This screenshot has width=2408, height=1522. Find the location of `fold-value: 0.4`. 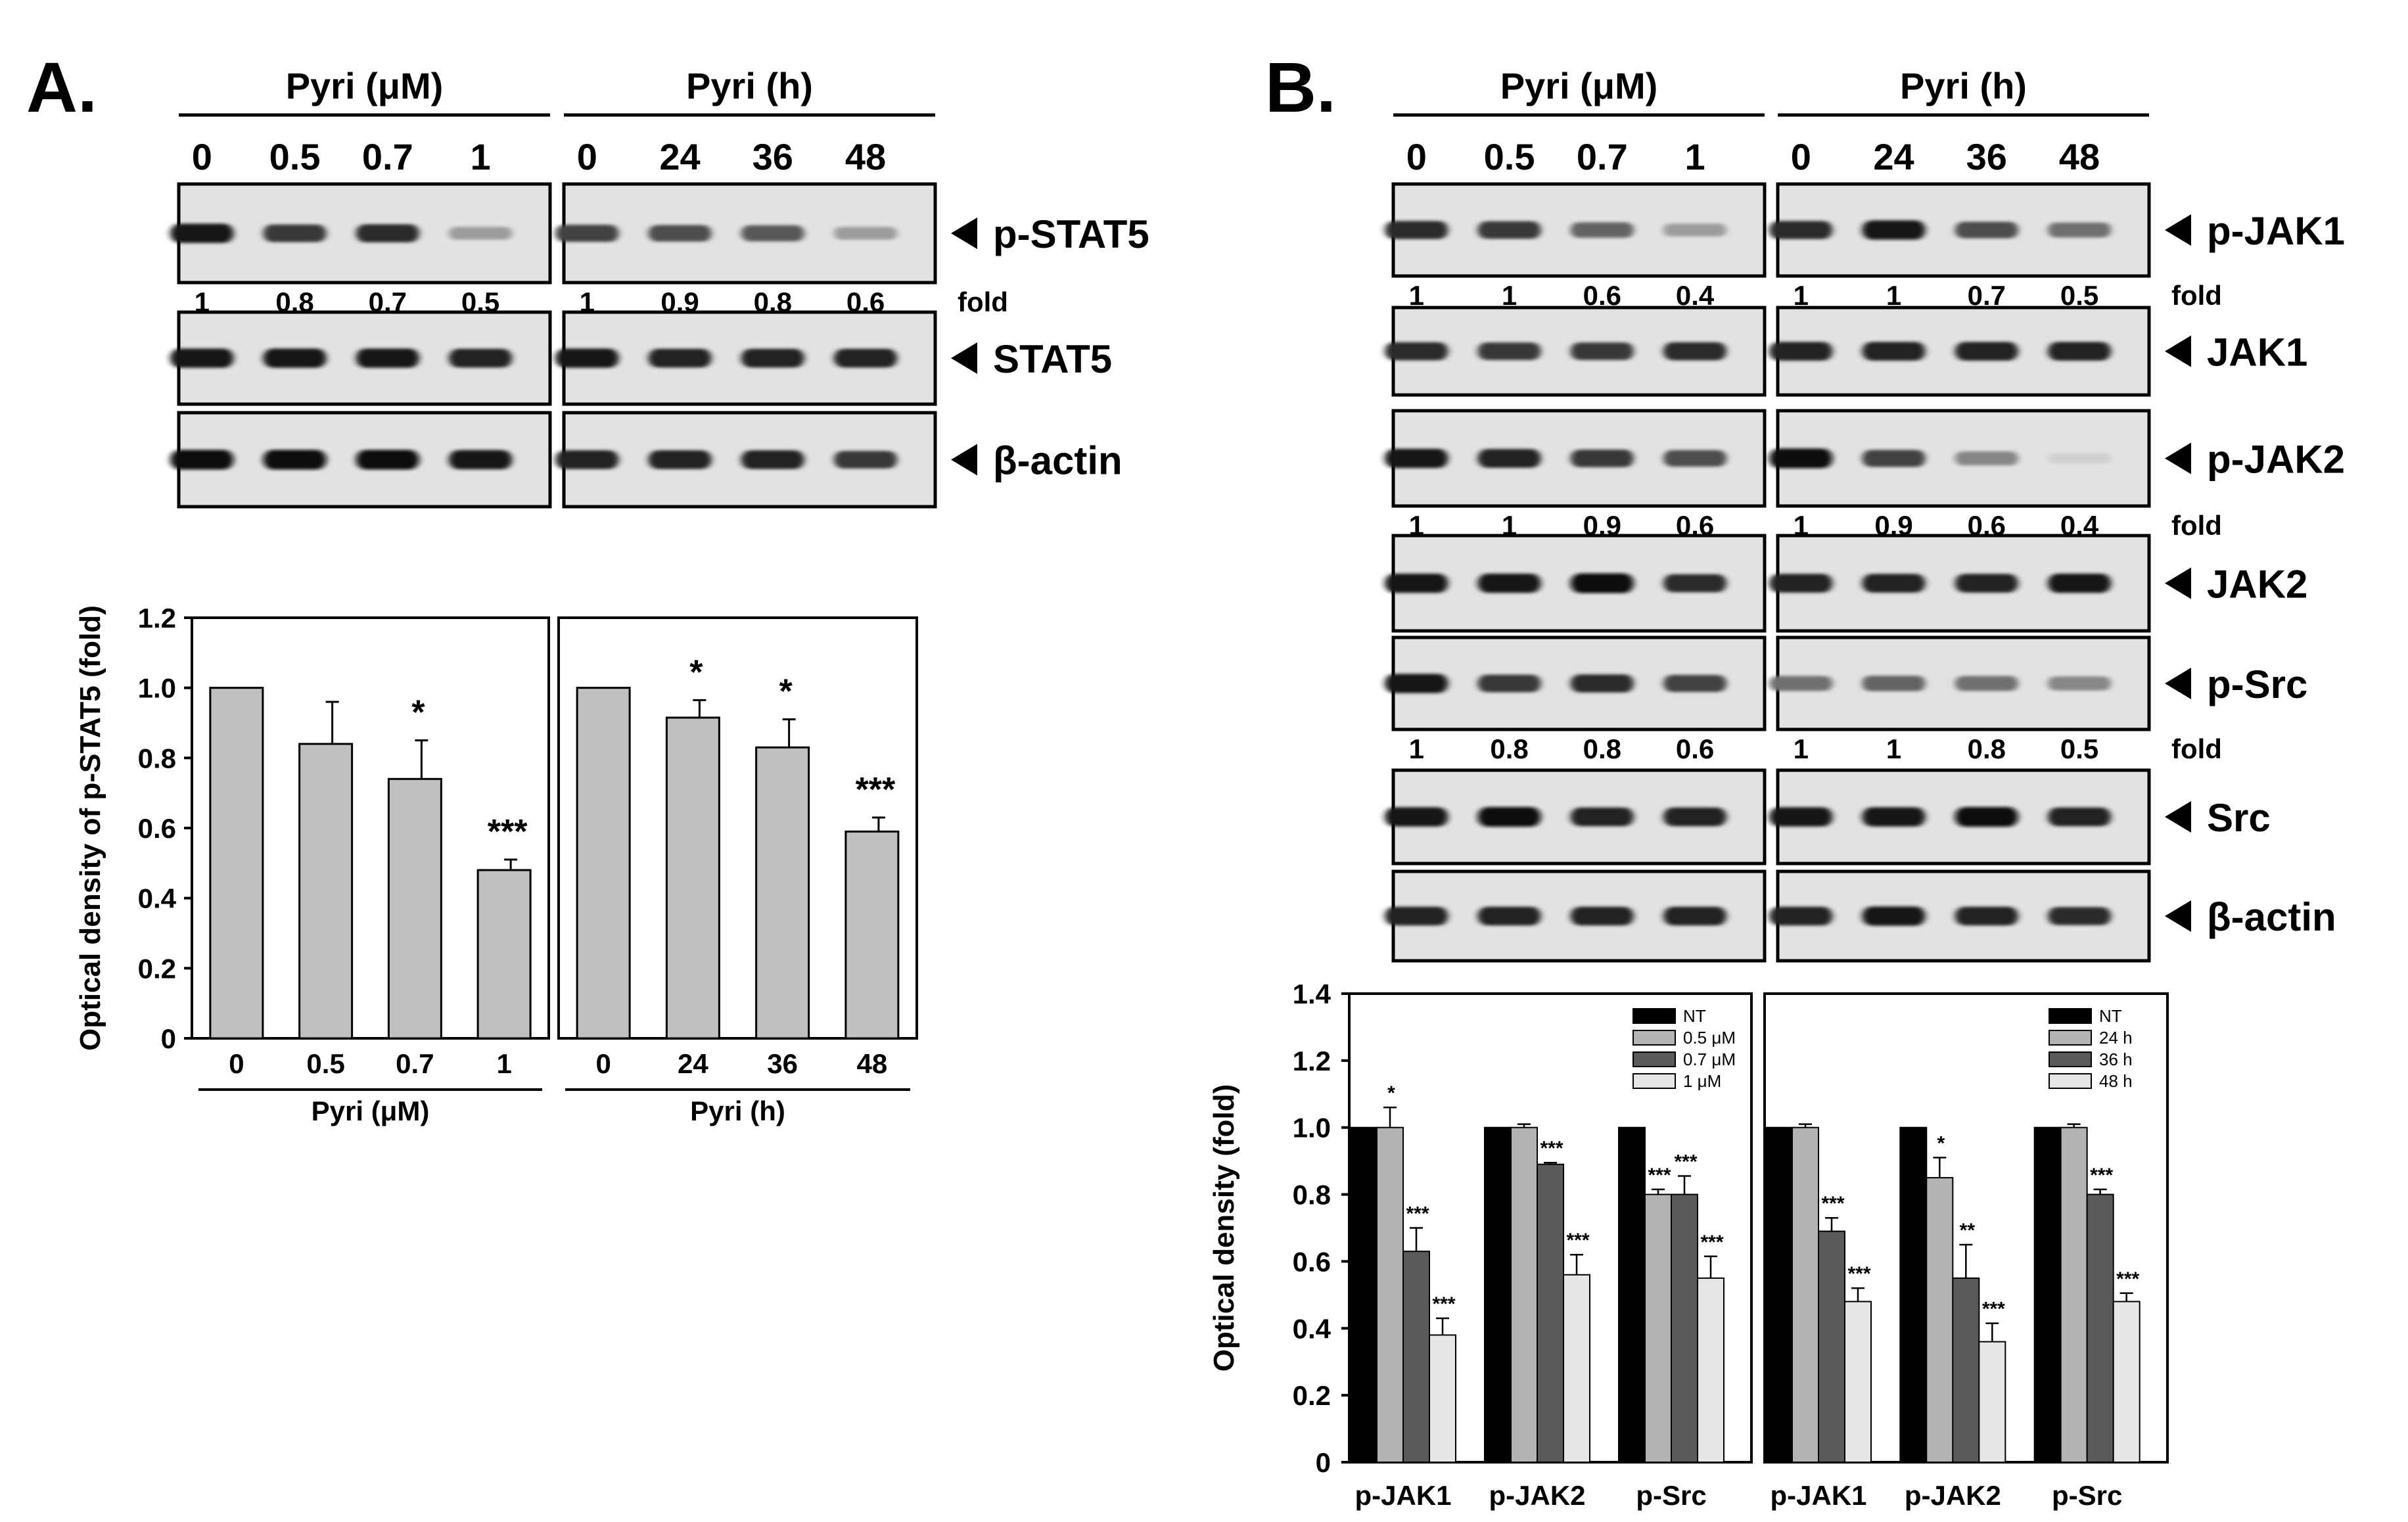

fold-value: 0.4 is located at coordinates (1695, 295).